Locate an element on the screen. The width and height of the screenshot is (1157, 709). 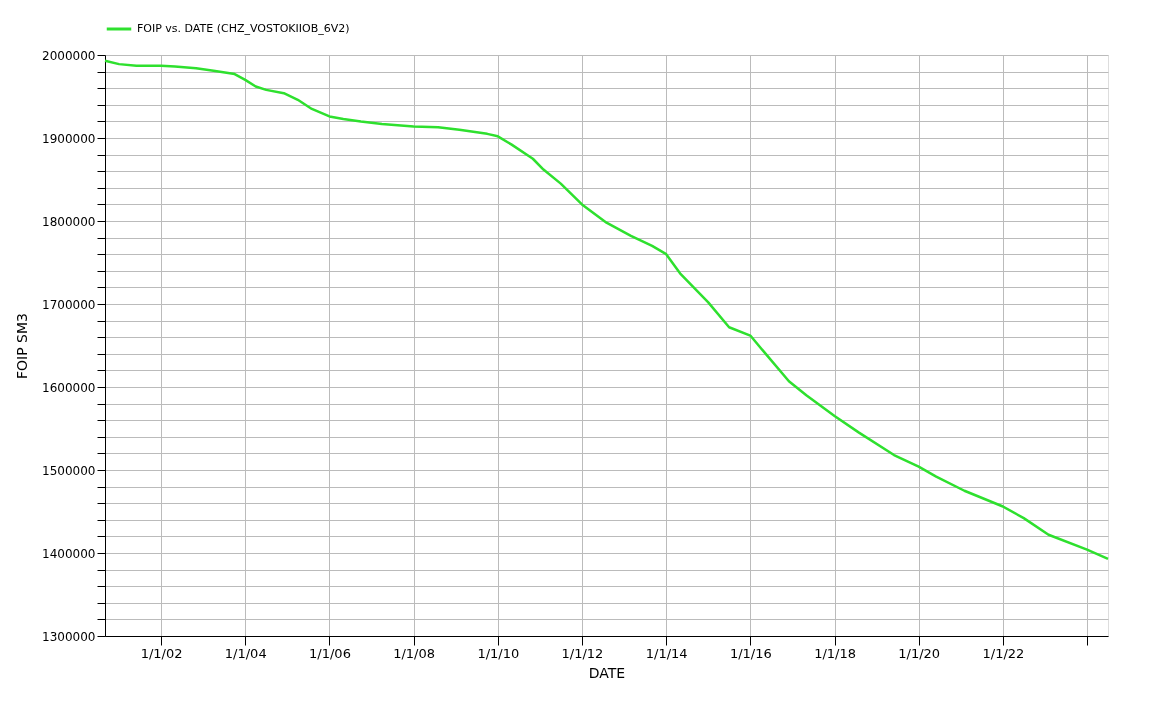
x-tick-label: 1/1/04 is located at coordinates (245, 653).